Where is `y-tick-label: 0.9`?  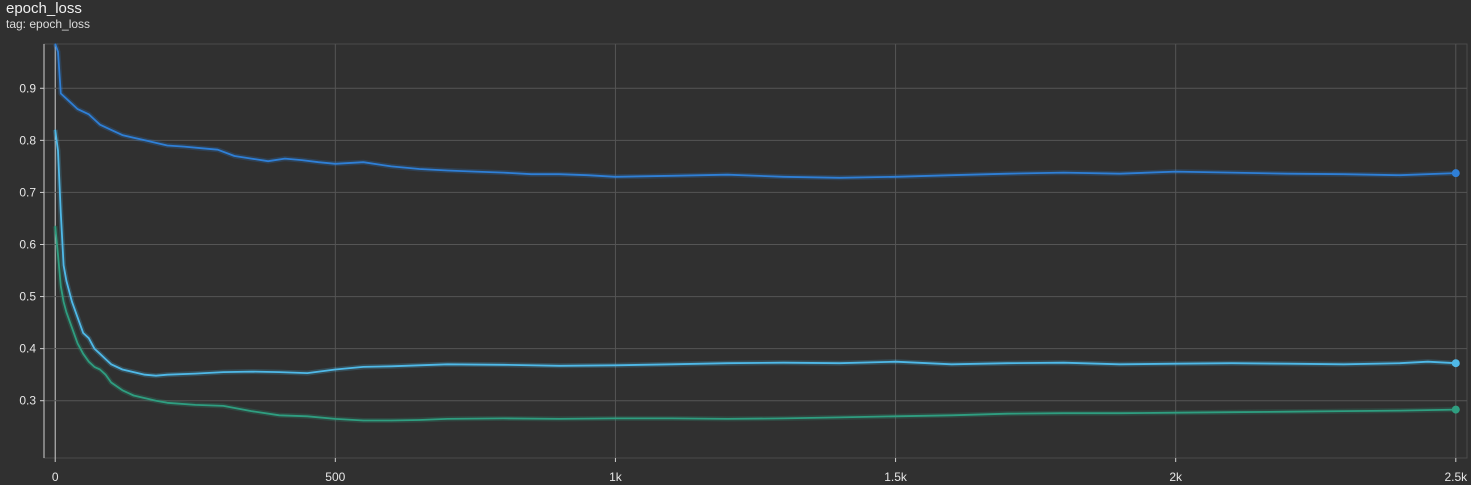
y-tick-label: 0.9 is located at coordinates (27, 88).